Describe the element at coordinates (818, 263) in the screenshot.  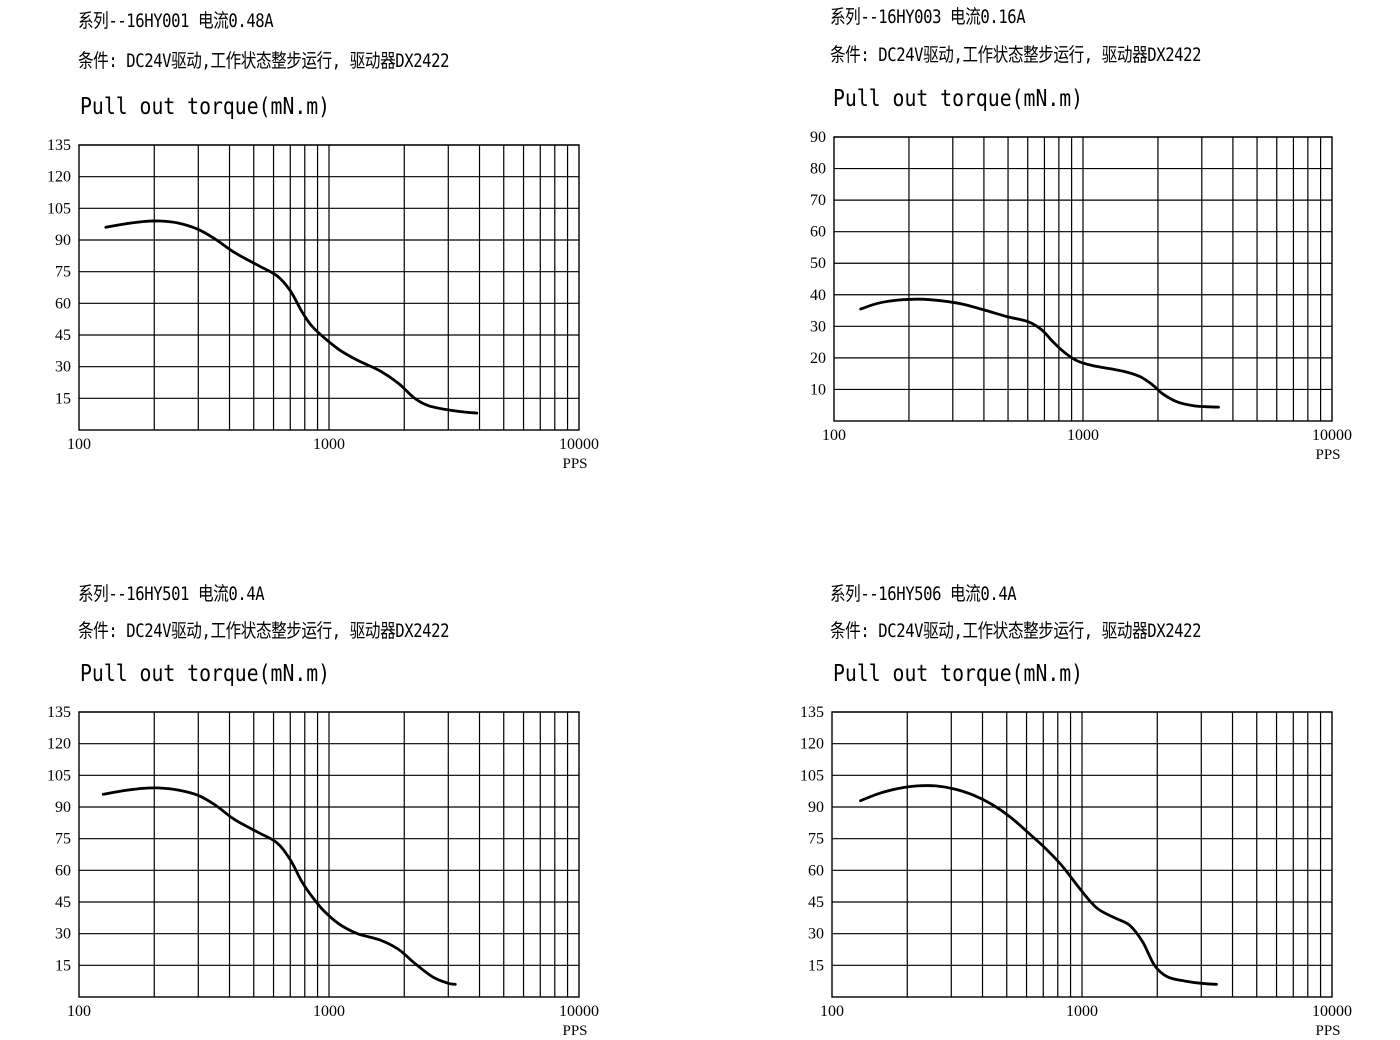
I see `y-tick-label: 50` at that location.